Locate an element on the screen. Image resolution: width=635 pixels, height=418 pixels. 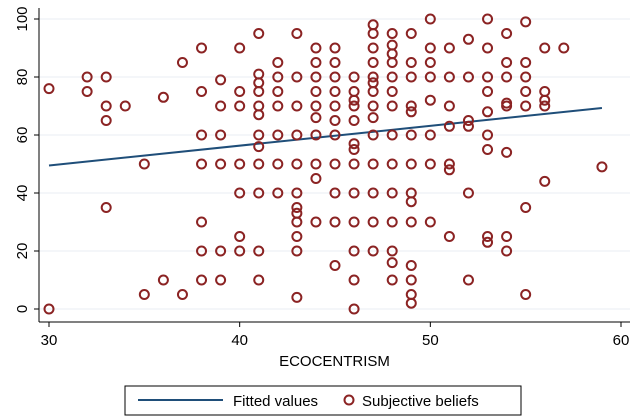
legend: Fitted values Subjective beliefs is located at coordinates (323, 400).